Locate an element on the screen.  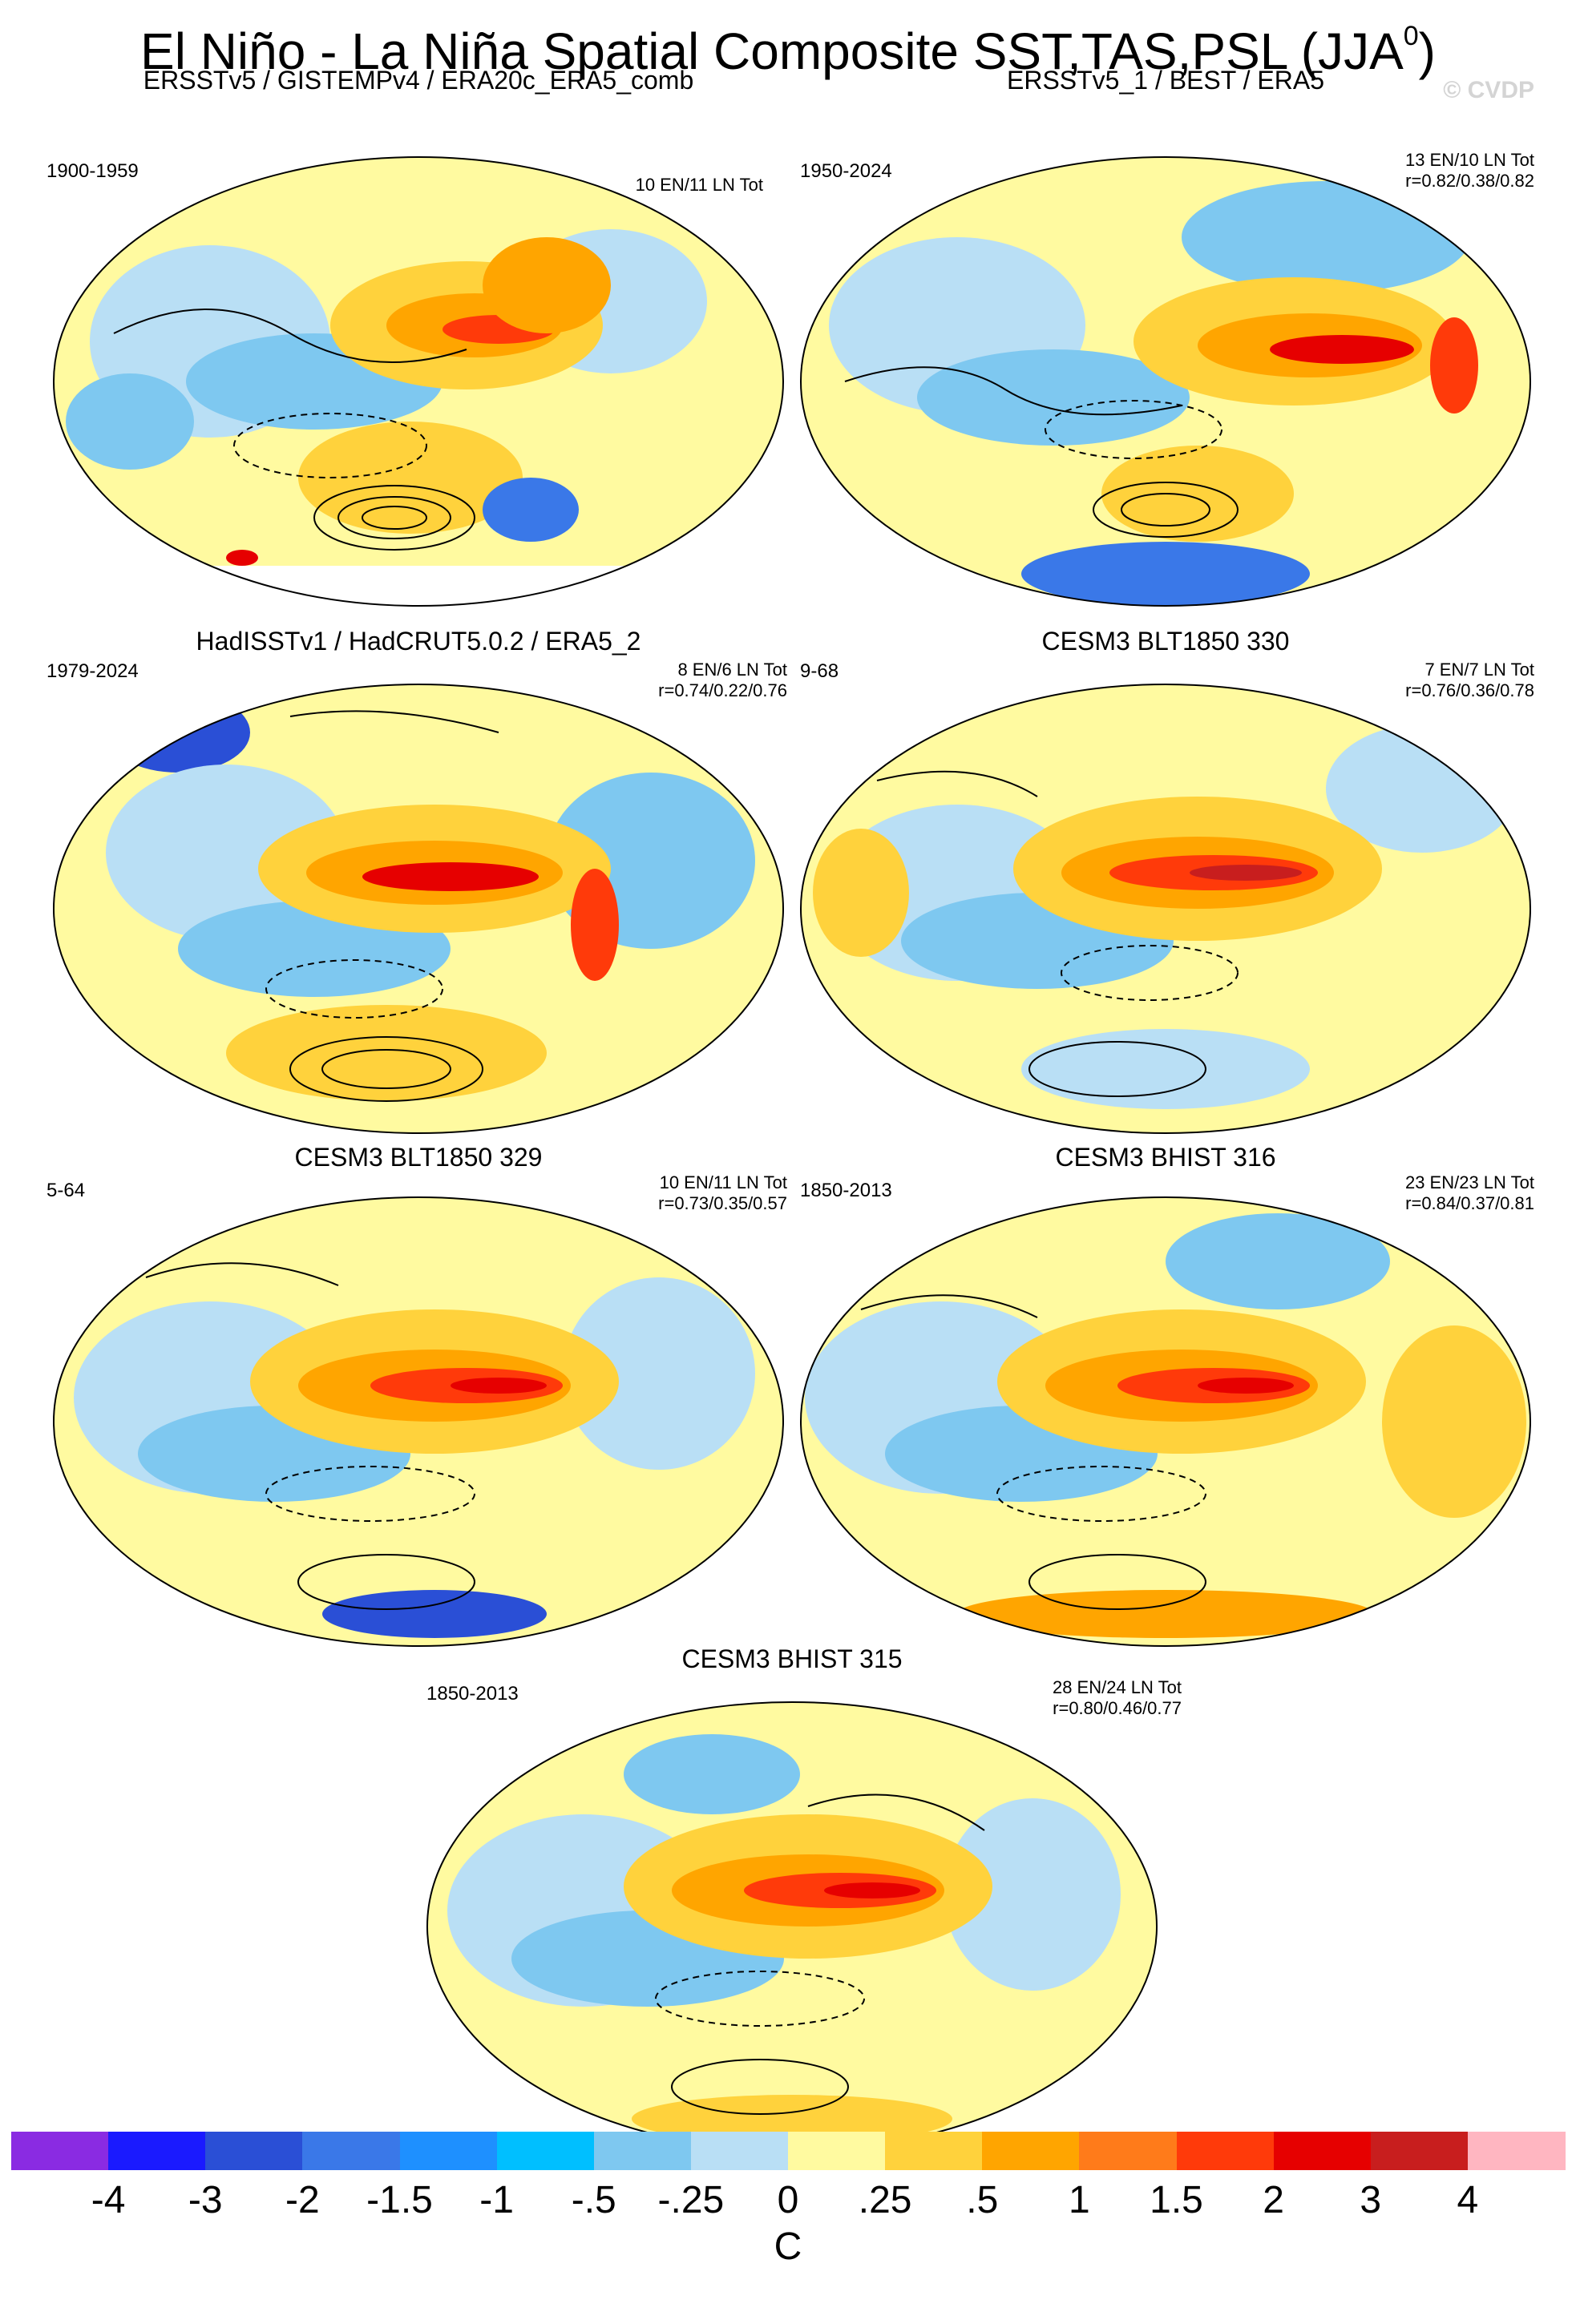
panel-title: CESM3 BLT1850 329 is located at coordinates (418, 1157).